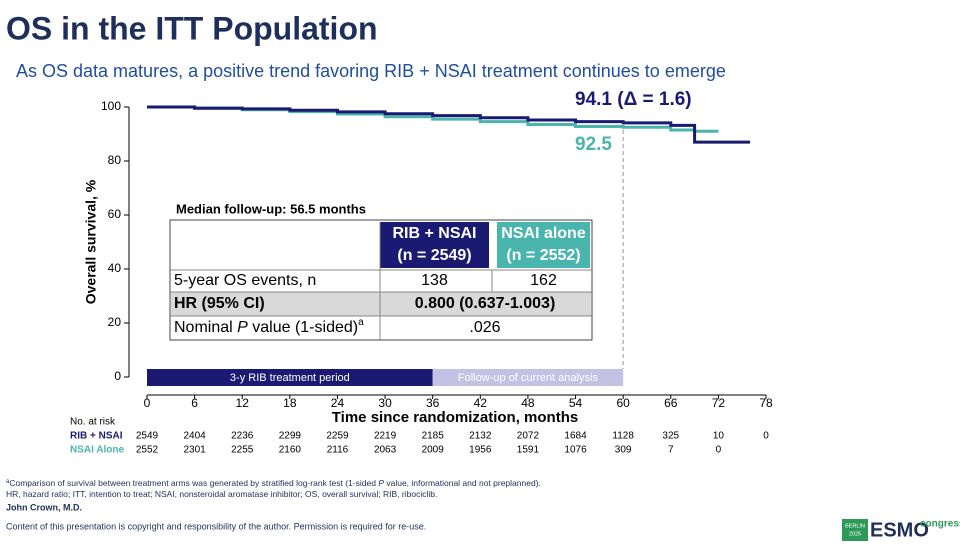  Describe the element at coordinates (381, 483) in the screenshot. I see `footnote-part: P` at that location.